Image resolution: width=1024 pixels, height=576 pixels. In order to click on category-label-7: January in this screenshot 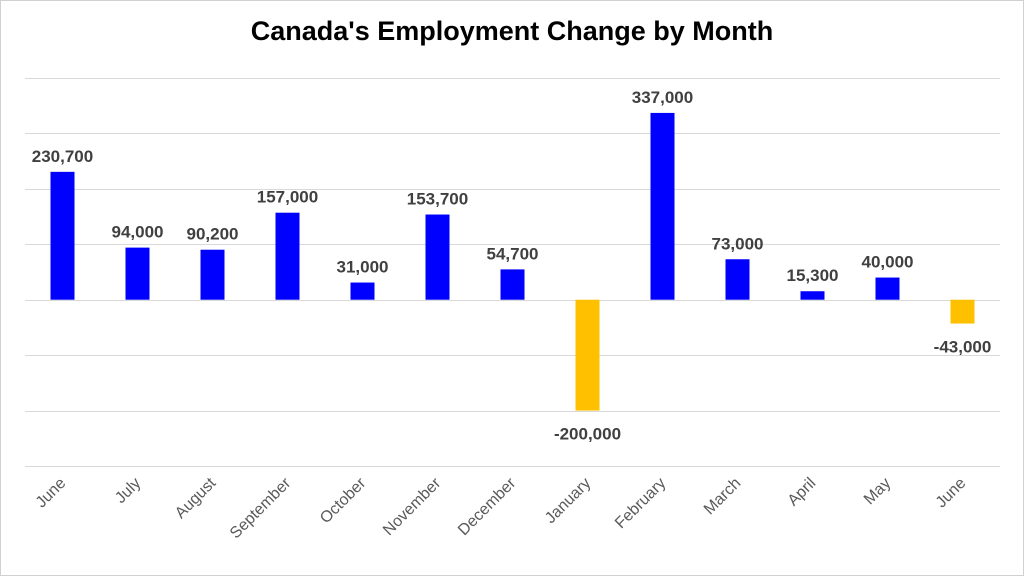, I will do `click(568, 501)`.